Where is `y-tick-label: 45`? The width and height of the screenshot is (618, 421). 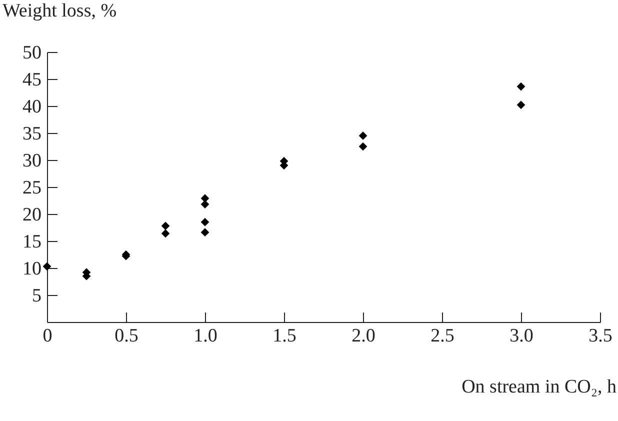 y-tick-label: 45 is located at coordinates (32, 80).